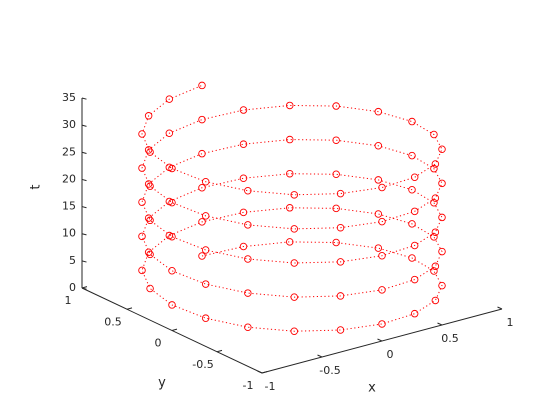 The width and height of the screenshot is (560, 420). I want to click on y-tick-label: 1, so click(68, 300).